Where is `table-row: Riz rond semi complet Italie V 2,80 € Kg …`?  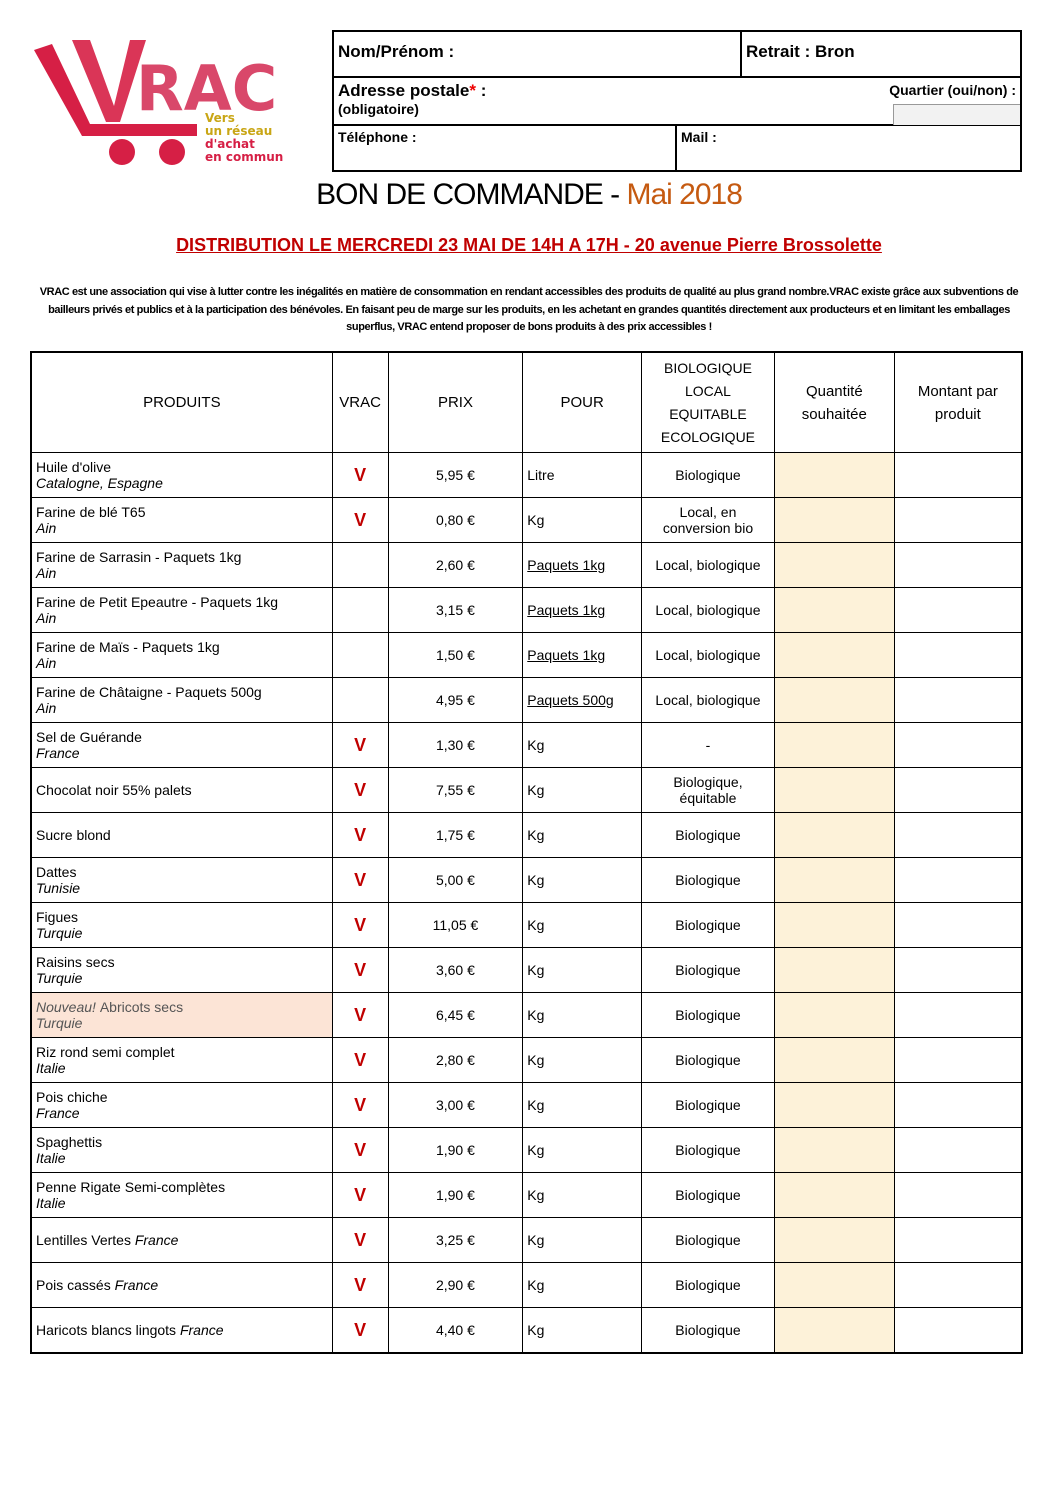 table-row: Riz rond semi complet Italie V 2,80 € Kg … is located at coordinates (526, 1060).